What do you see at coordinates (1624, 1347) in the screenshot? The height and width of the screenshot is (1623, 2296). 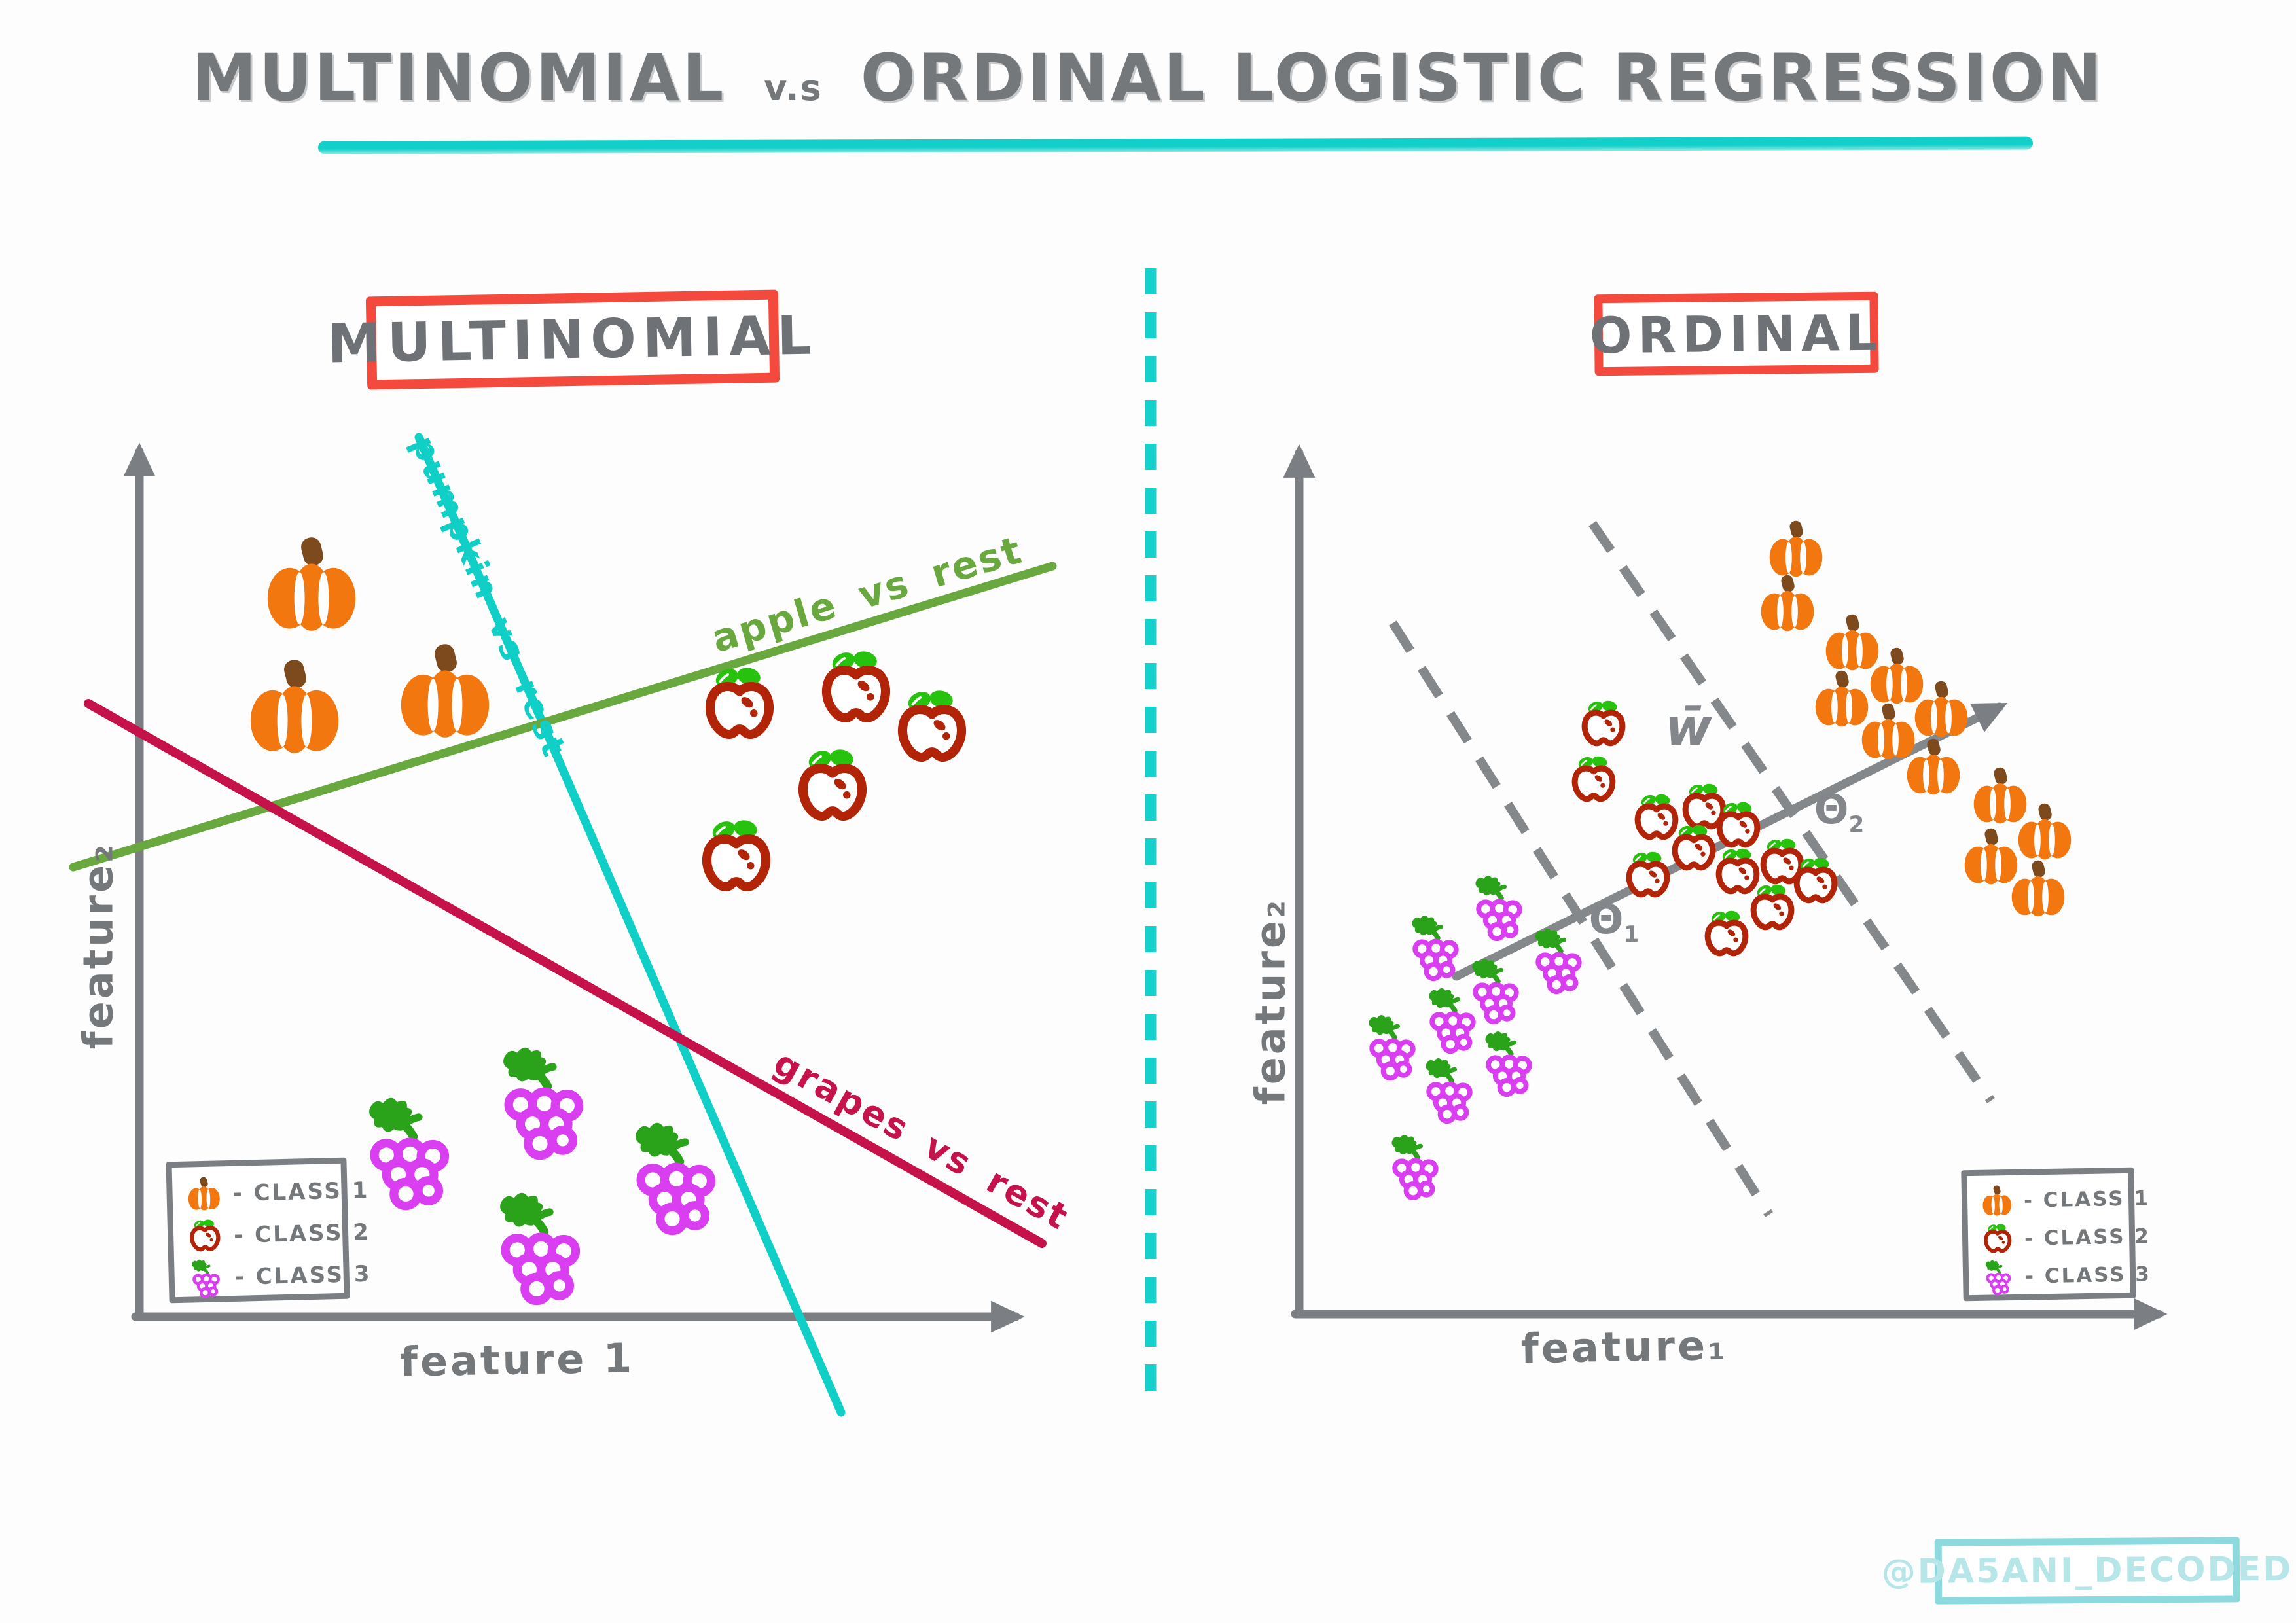 I see `right-x-axis-label: feature₁` at bounding box center [1624, 1347].